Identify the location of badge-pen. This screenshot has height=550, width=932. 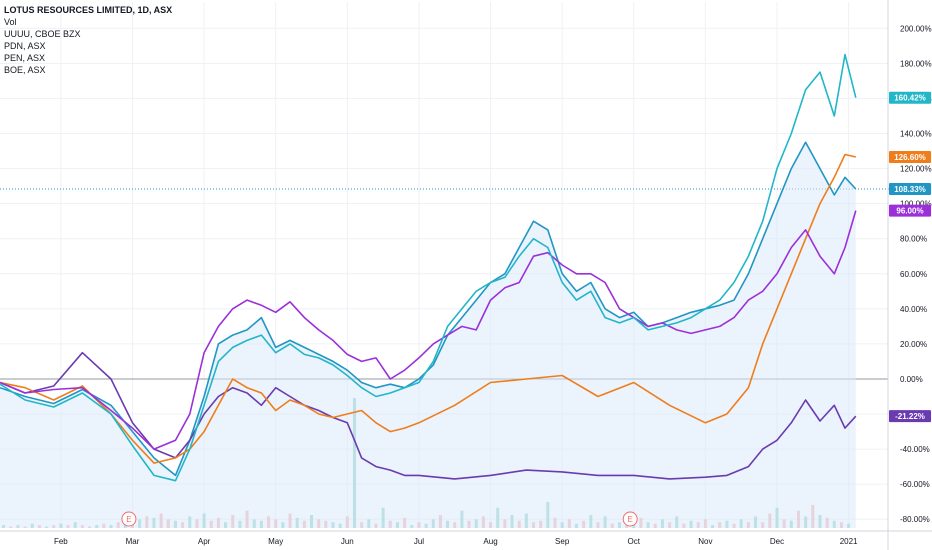
(910, 210).